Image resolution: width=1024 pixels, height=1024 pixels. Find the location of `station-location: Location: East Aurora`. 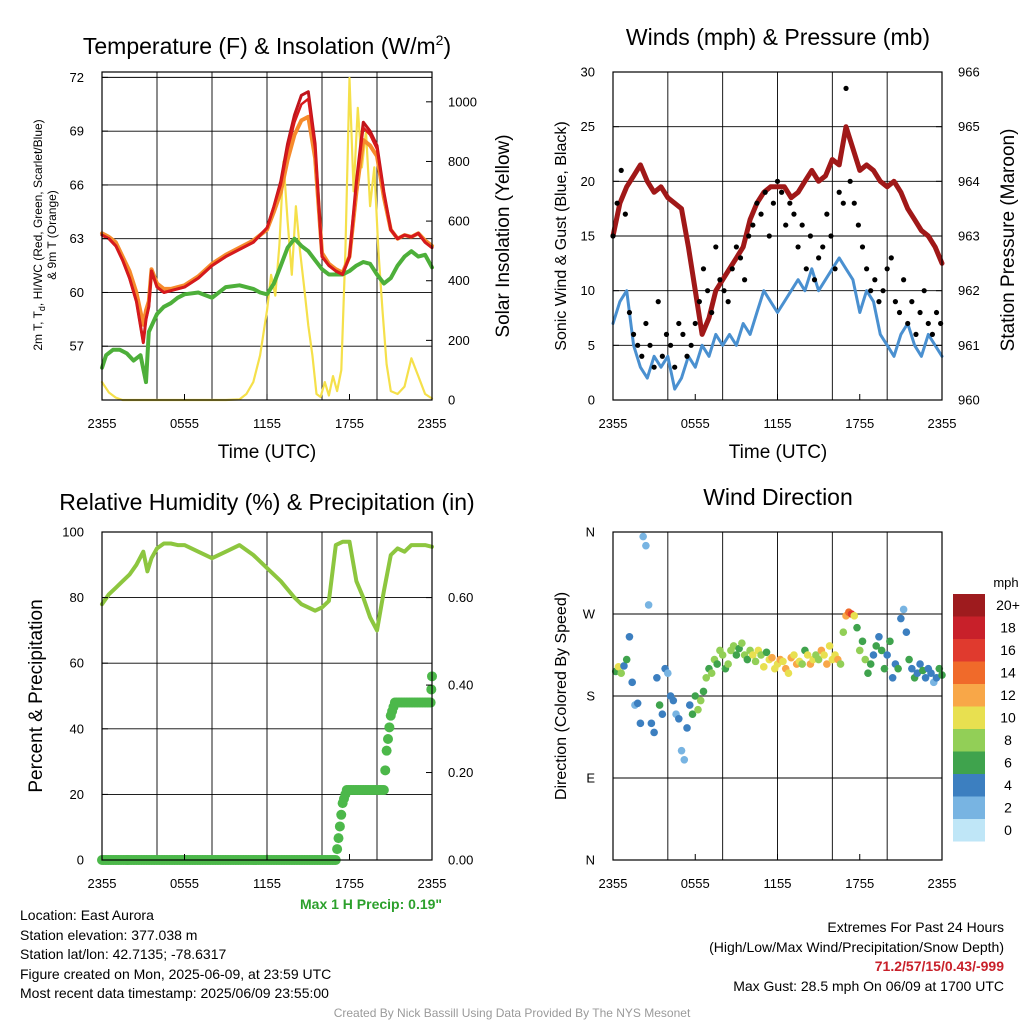

station-location: Location: East Aurora is located at coordinates (87, 915).